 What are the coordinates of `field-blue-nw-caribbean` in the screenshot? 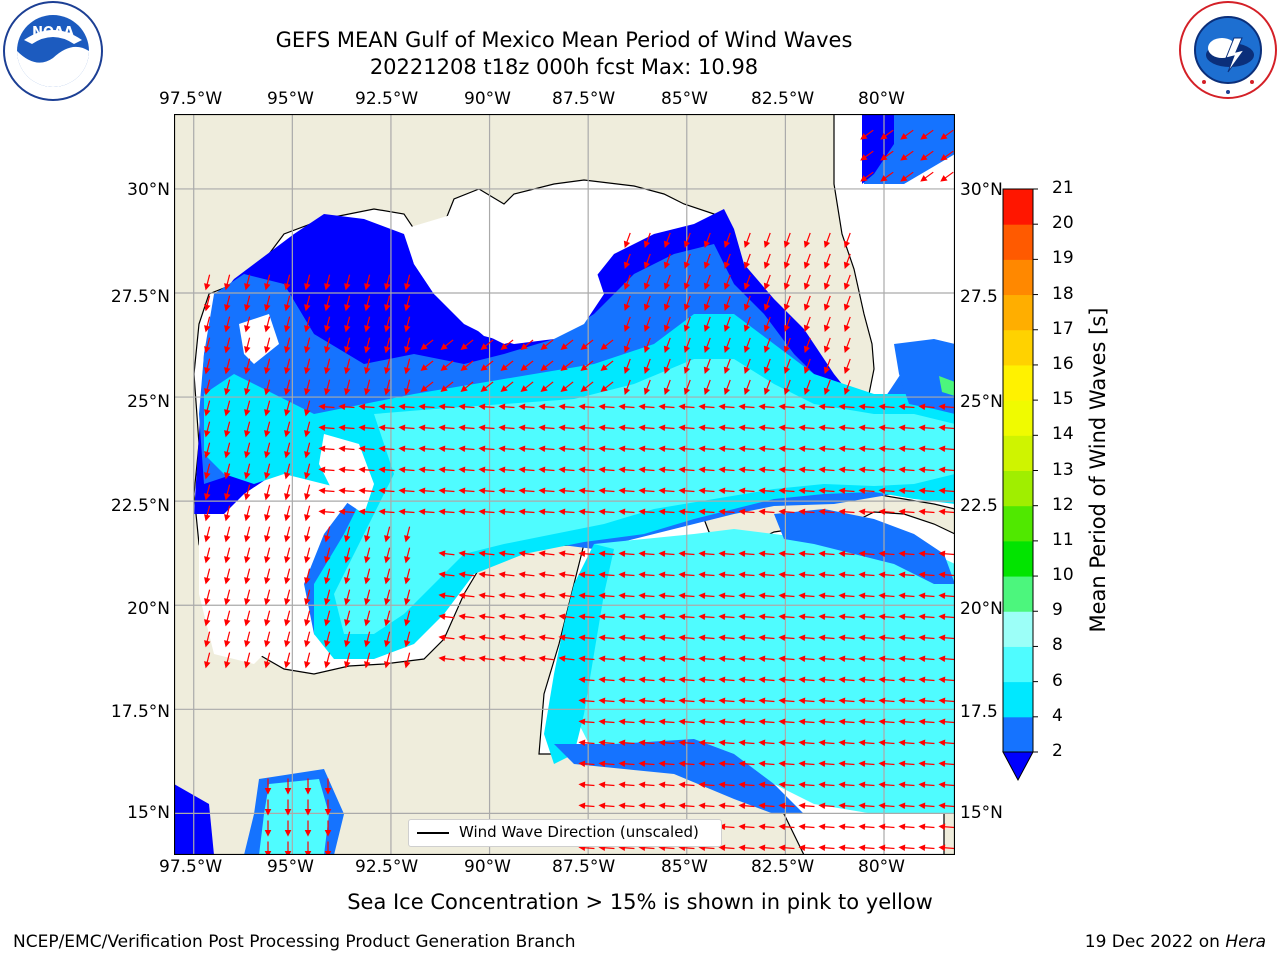 It's located at (864, 546).